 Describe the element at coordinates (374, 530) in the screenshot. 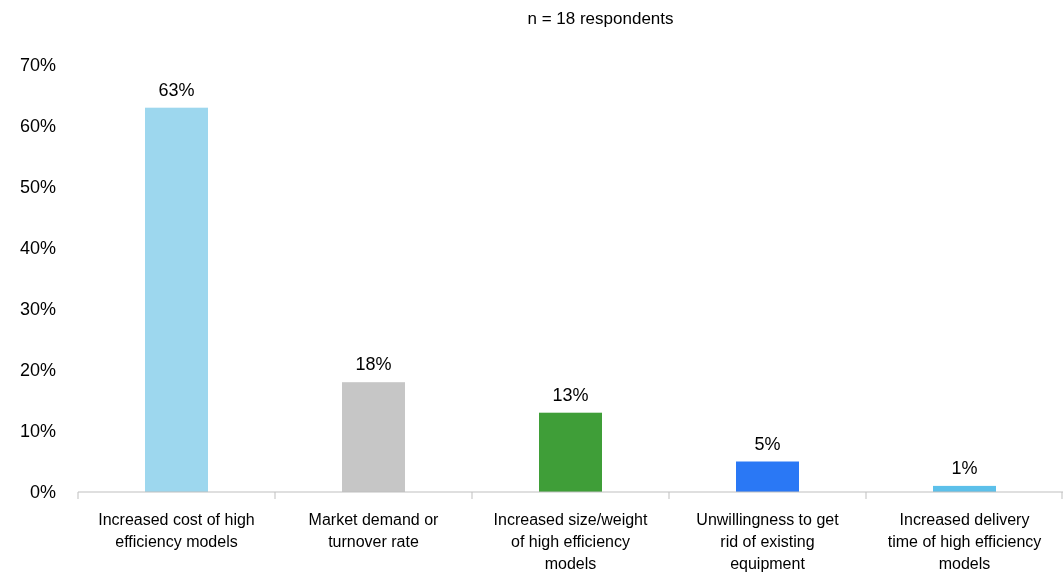

I see `x-tick-label: Market demand or turnover rate` at that location.